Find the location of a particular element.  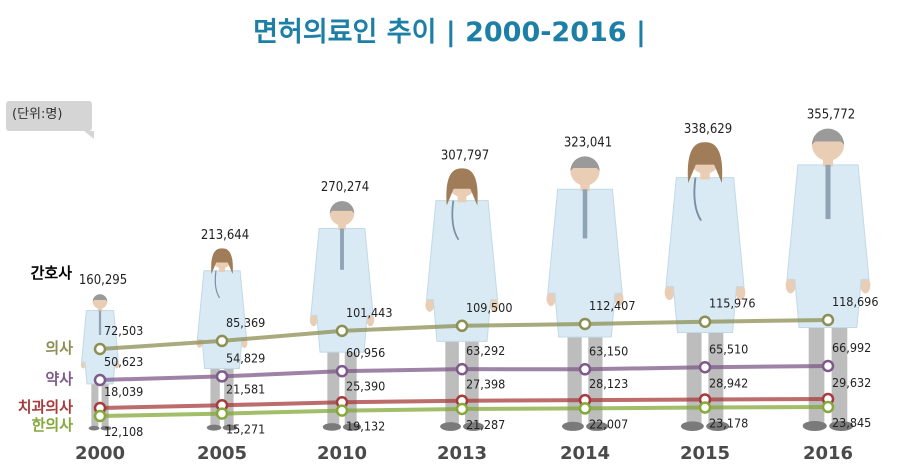

data-label: 213,644 is located at coordinates (225, 235).